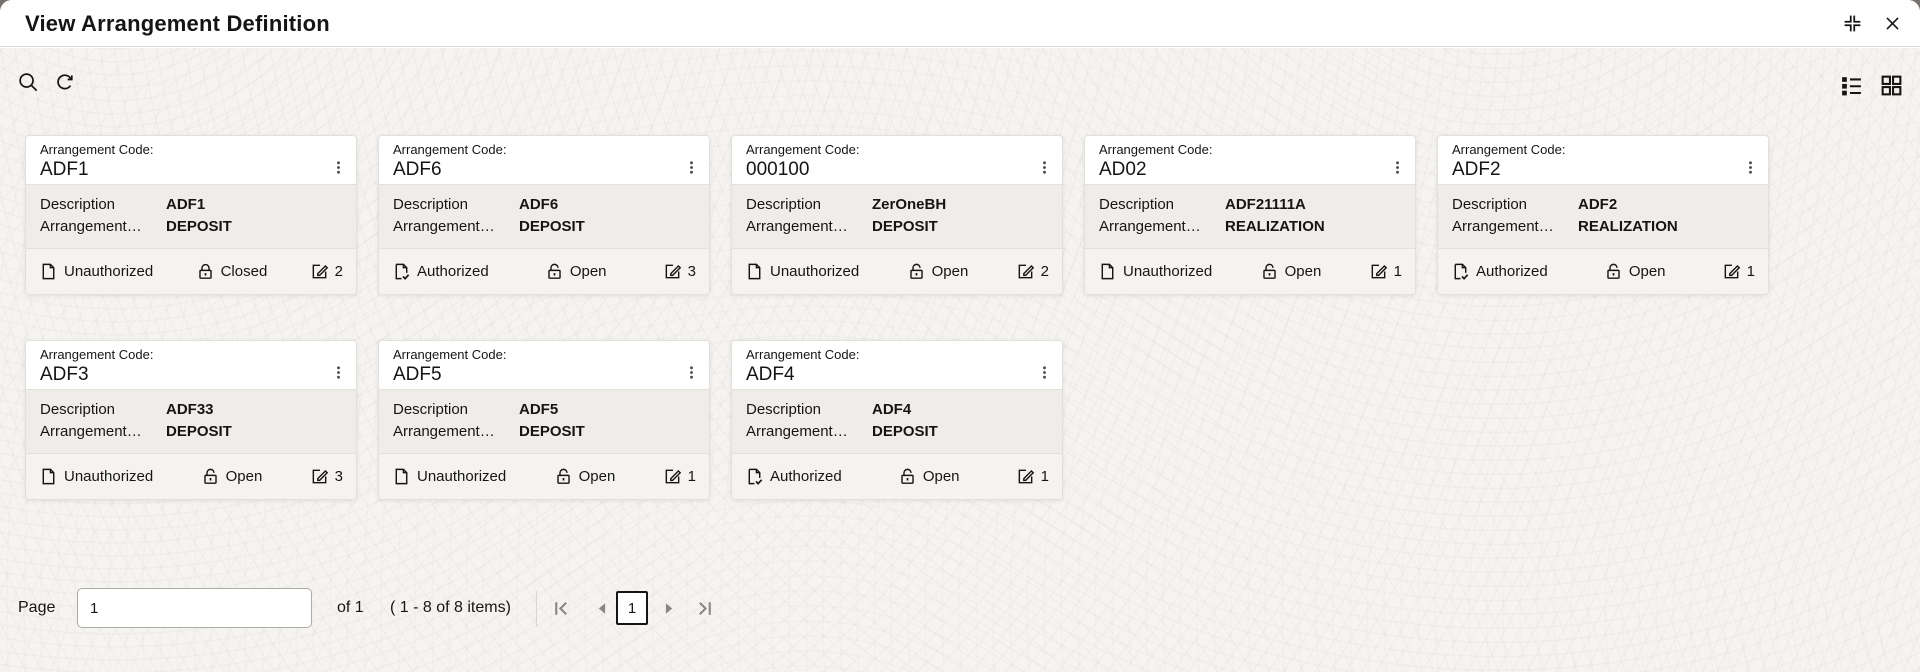 This screenshot has height=672, width=1920. Describe the element at coordinates (1123, 169) in the screenshot. I see `arrangement-code-value: AD02` at that location.